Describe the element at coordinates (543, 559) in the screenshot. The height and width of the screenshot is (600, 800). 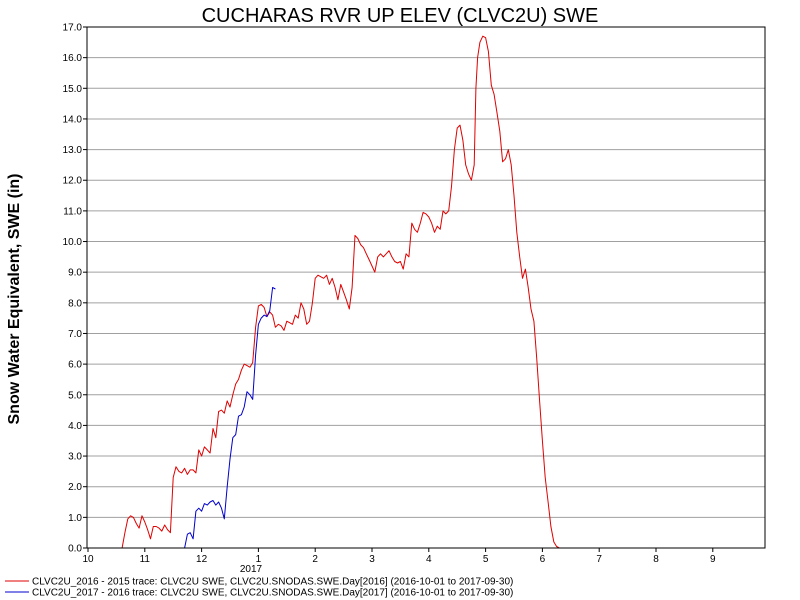
I see `x-tick-label: 6` at that location.